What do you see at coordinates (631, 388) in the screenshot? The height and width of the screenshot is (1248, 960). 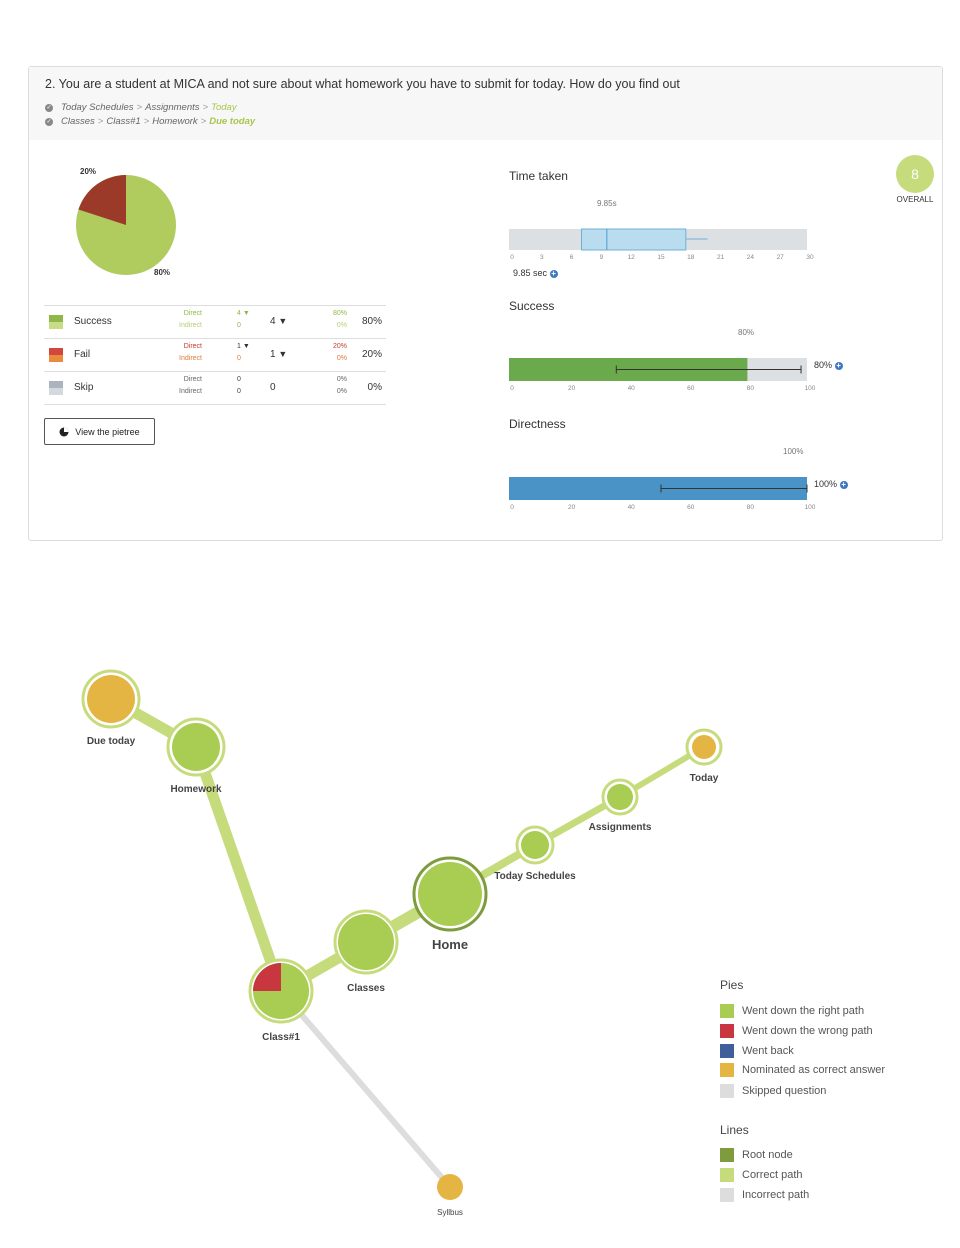 I see `axis-tick-label: 40` at bounding box center [631, 388].